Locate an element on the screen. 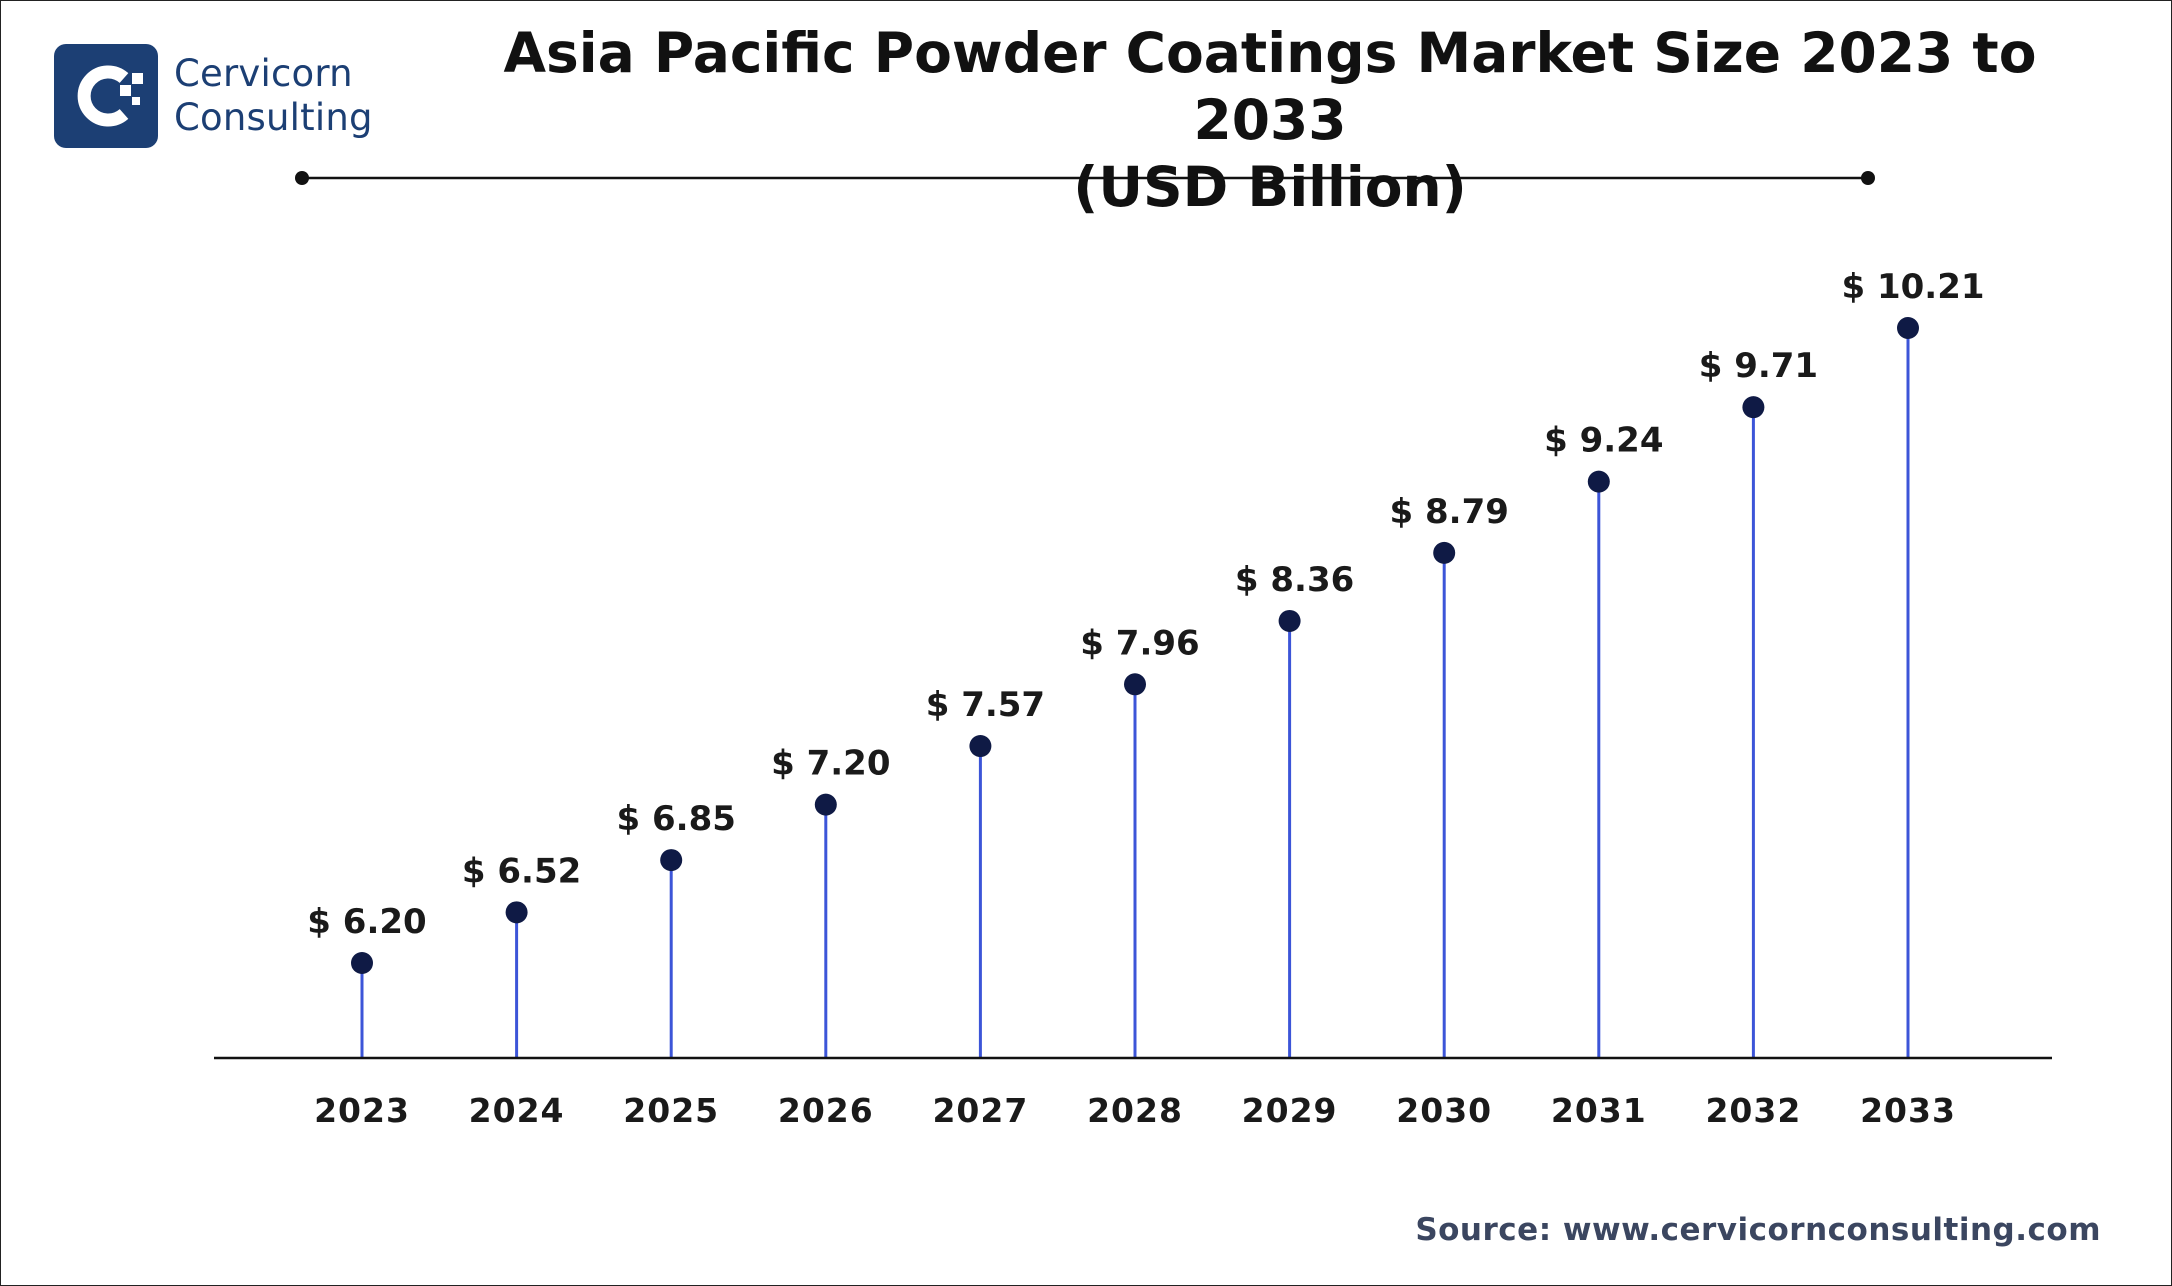  data-label: $ 8.36 is located at coordinates (1294, 580).